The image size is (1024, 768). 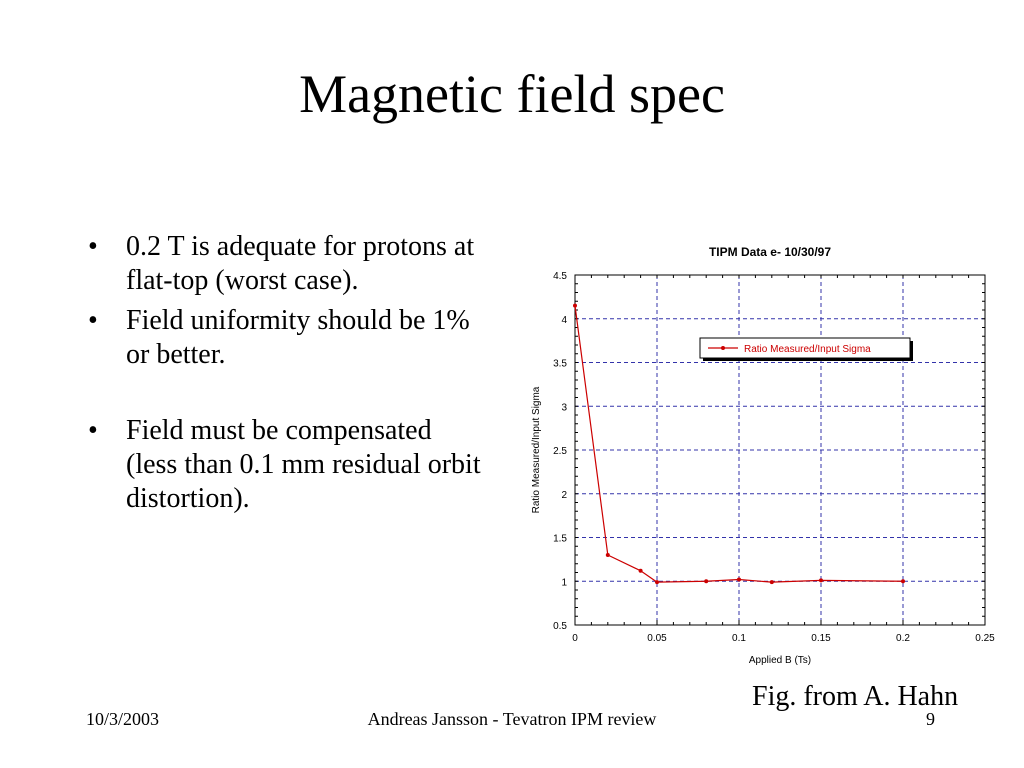 What do you see at coordinates (123, 719) in the screenshot?
I see `footer-date: 10/3/2003` at bounding box center [123, 719].